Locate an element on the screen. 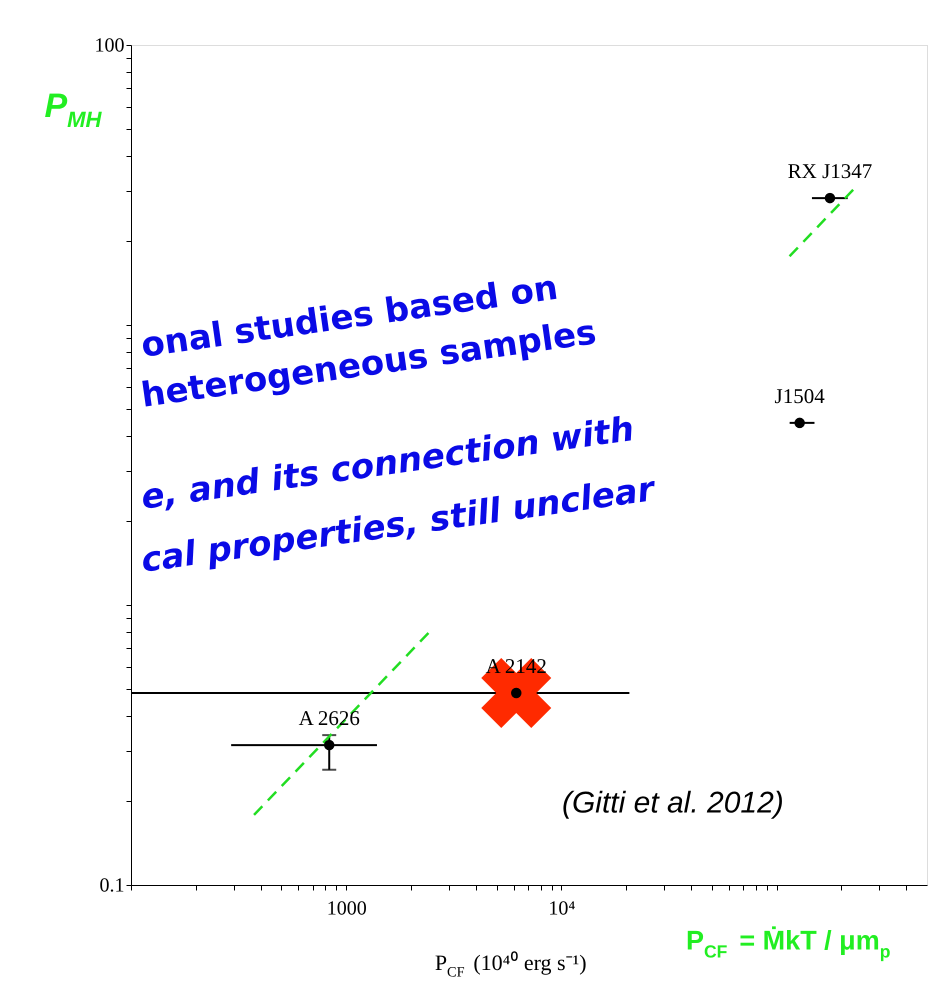 The image size is (941, 994). annotation: J1504 is located at coordinates (800, 396).